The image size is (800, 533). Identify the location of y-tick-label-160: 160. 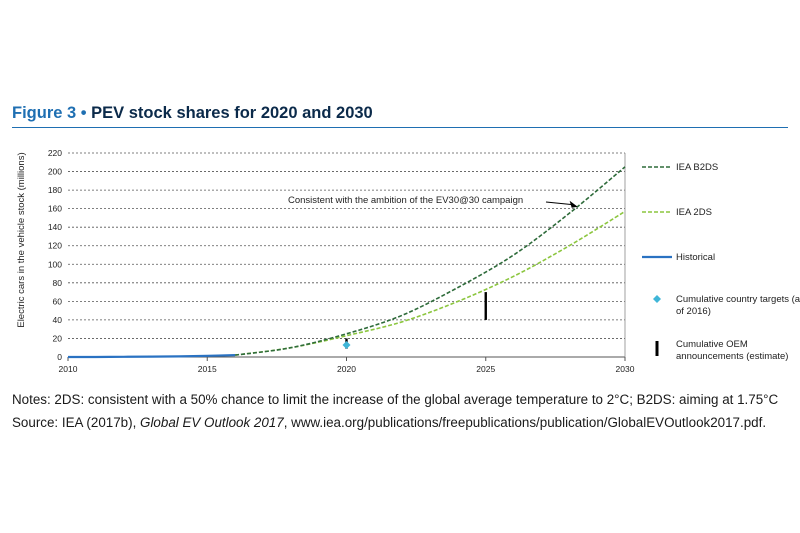
(55, 209).